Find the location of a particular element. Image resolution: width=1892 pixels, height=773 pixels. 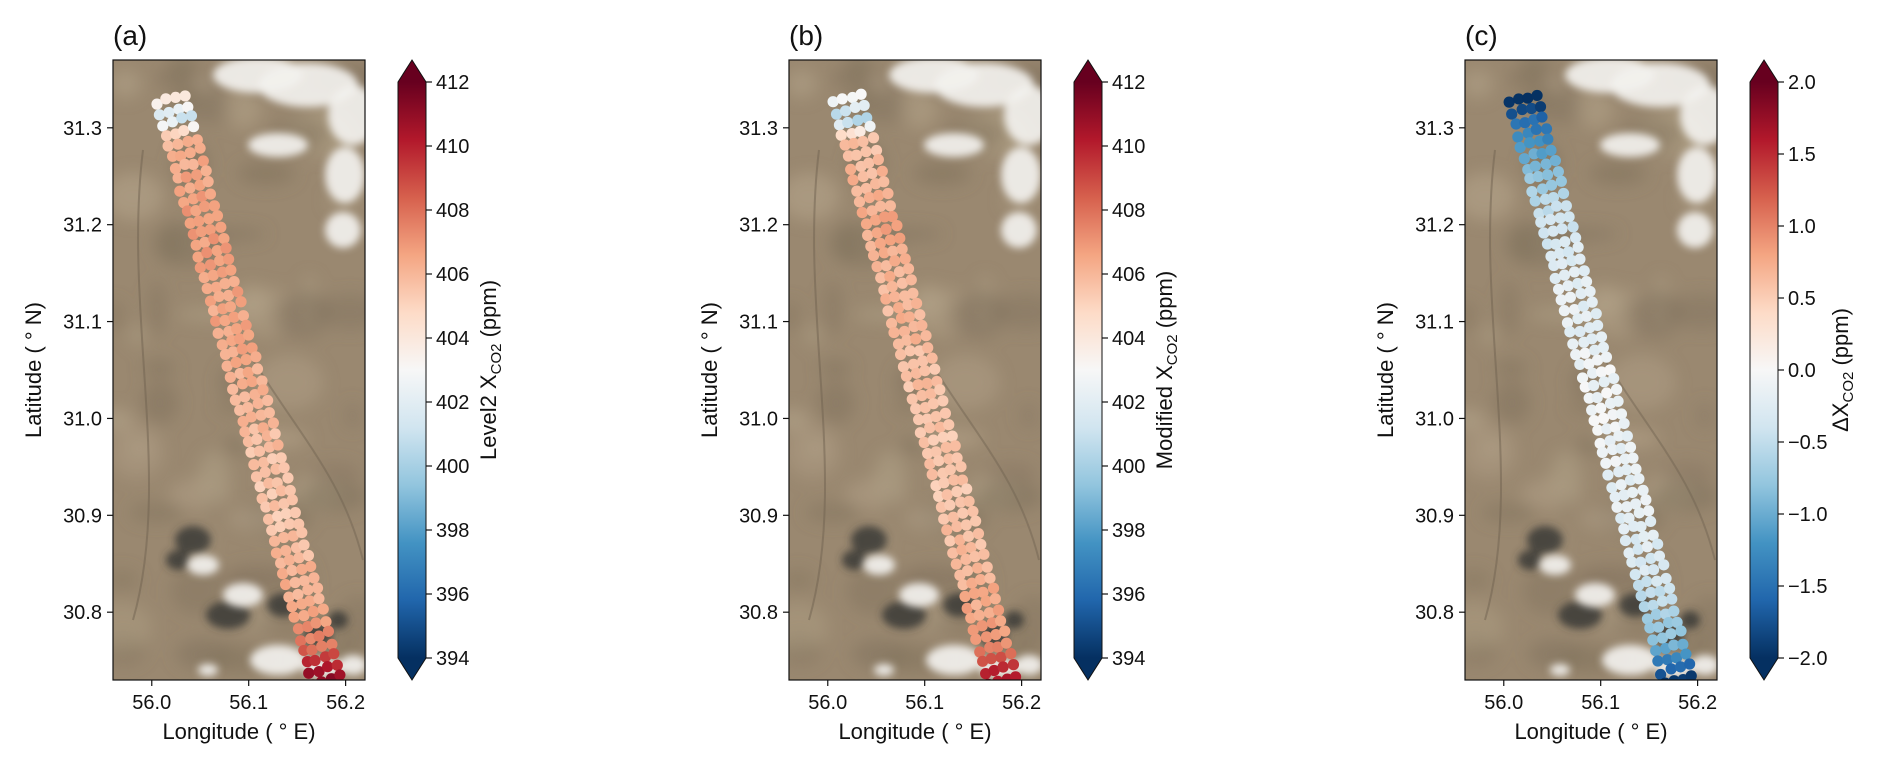

colorbar-tick-label: −2.0 is located at coordinates (1807, 659).